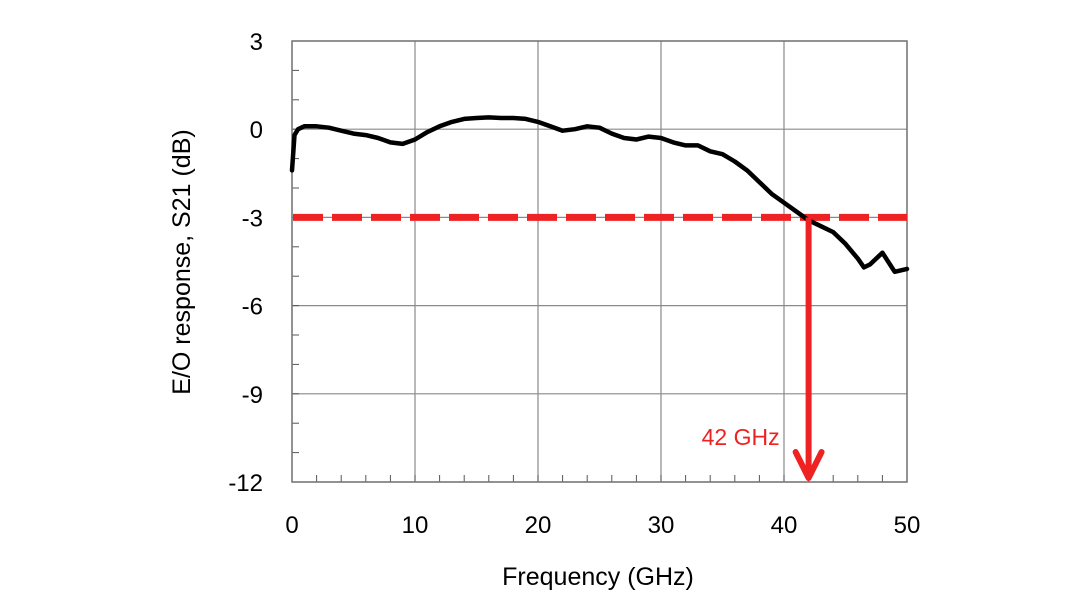  I want to click on x-axis-title: Frequency (GHz), so click(598, 577).